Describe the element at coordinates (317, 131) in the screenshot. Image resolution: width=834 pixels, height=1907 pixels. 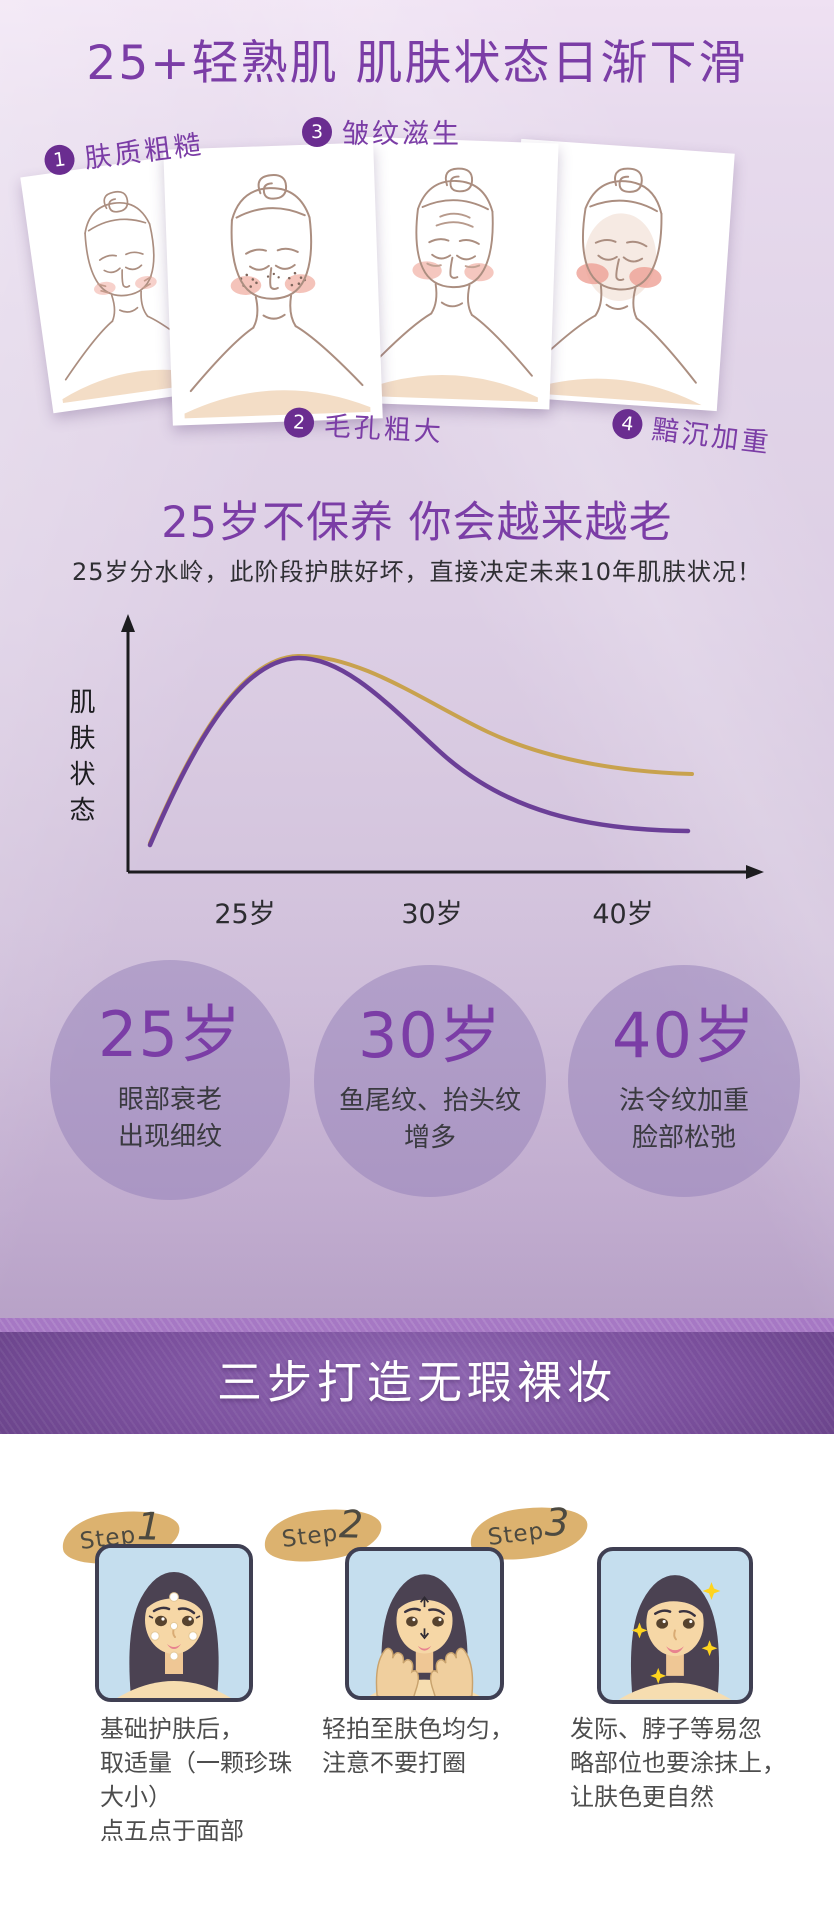
I see `number-badge-3-icon: 3` at that location.